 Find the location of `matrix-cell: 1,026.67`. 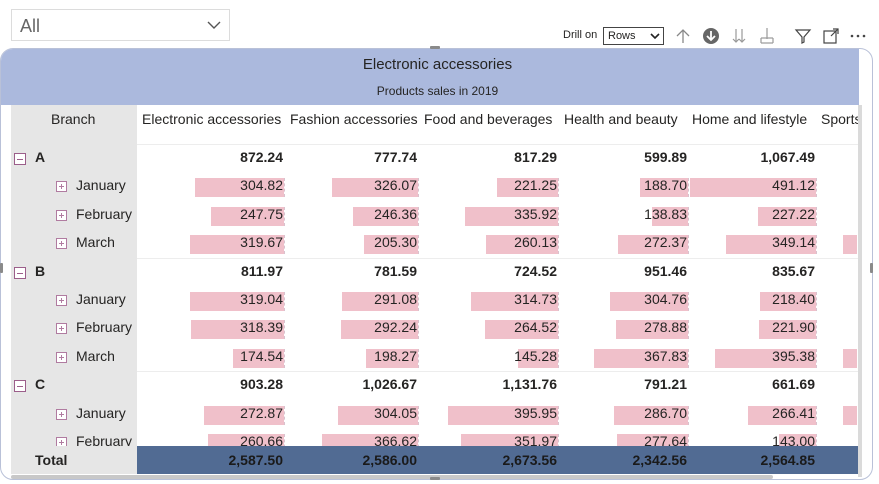

matrix-cell: 1,026.67 is located at coordinates (390, 384).